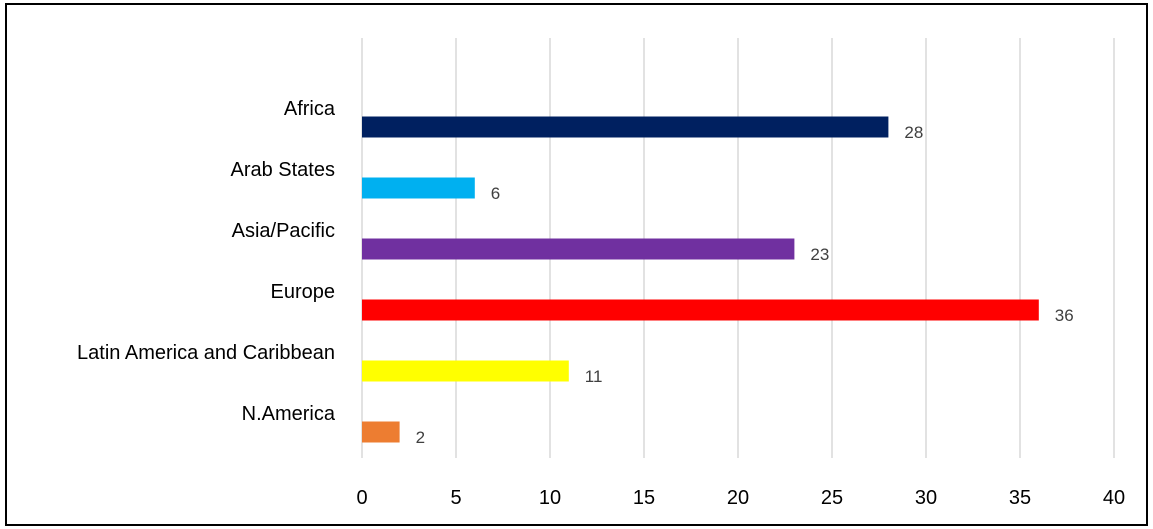  I want to click on category-label: Europe, so click(303, 292).